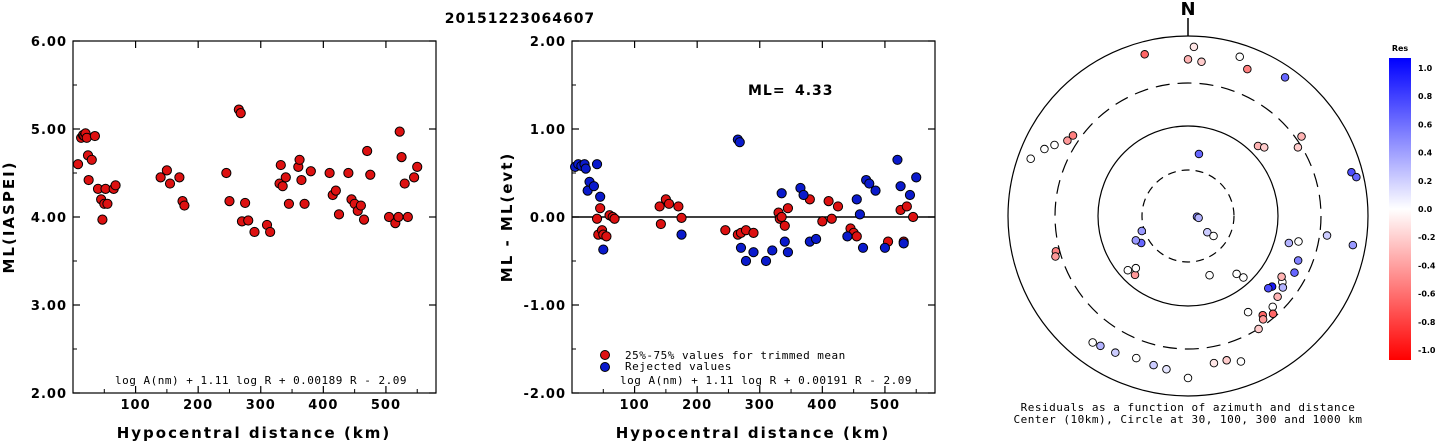  I want to click on colorbar-tick-label: 1.0, so click(1425, 68).